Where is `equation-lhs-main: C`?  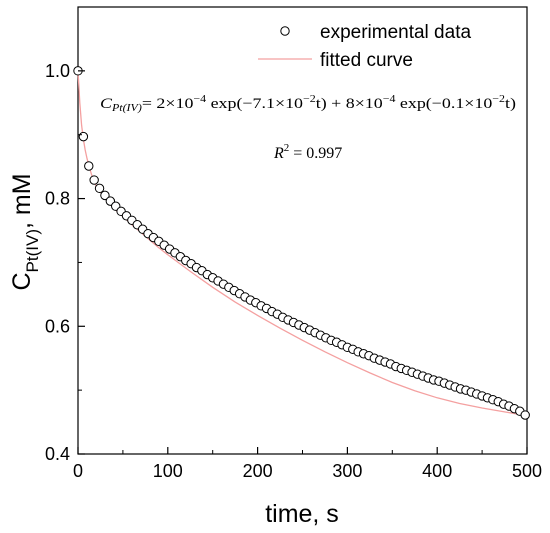 equation-lhs-main: C is located at coordinates (106, 104).